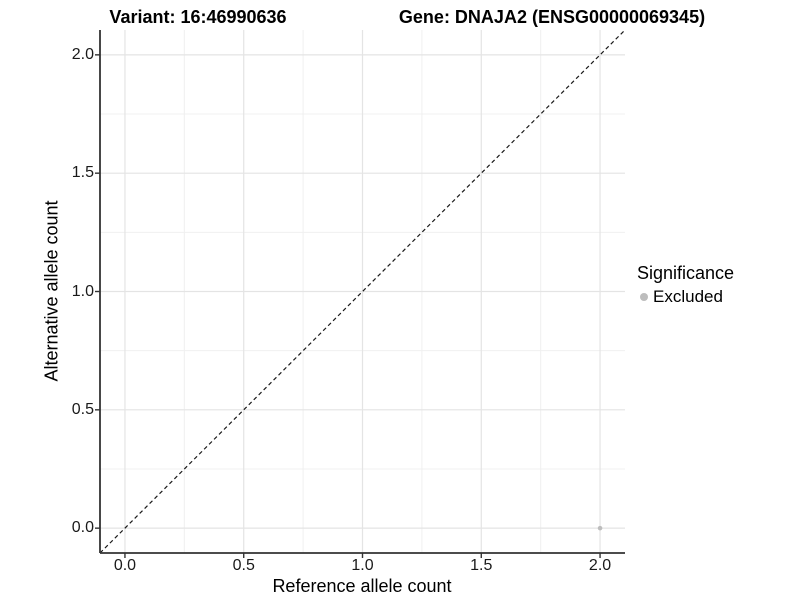  I want to click on circle-icon, so click(644, 297).